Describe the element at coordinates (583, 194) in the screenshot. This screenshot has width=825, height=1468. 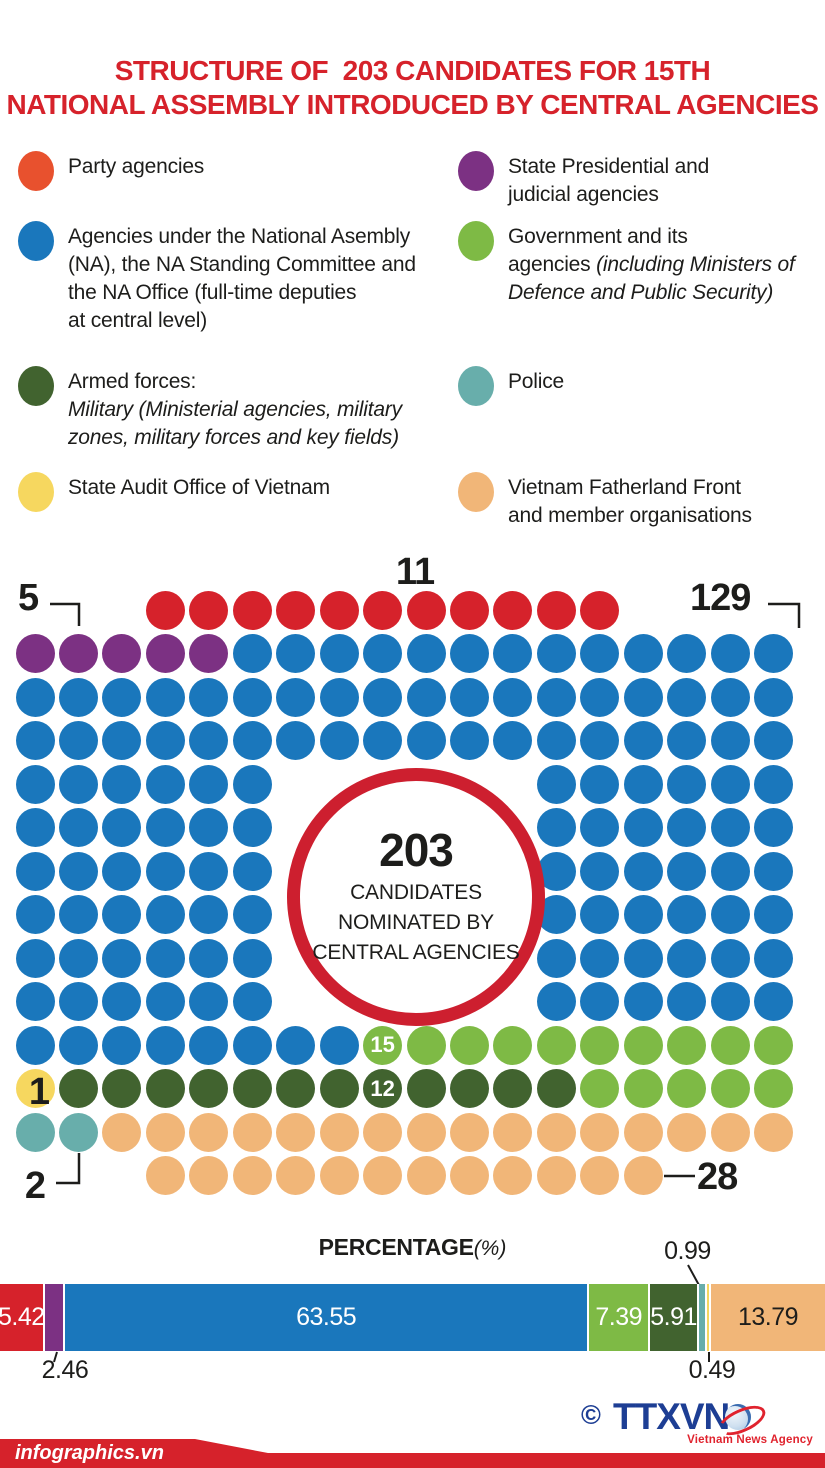
I see `legend-text-line: judicial agencies` at that location.